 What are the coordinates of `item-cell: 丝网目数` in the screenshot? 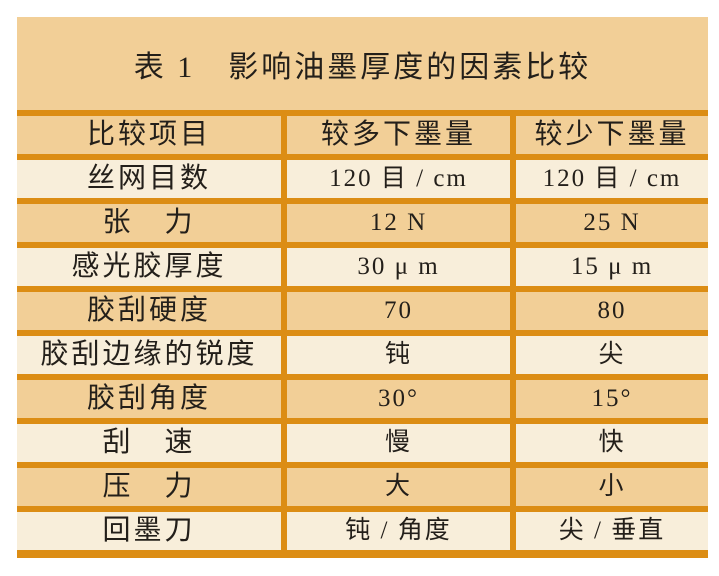 It's located at (148, 178).